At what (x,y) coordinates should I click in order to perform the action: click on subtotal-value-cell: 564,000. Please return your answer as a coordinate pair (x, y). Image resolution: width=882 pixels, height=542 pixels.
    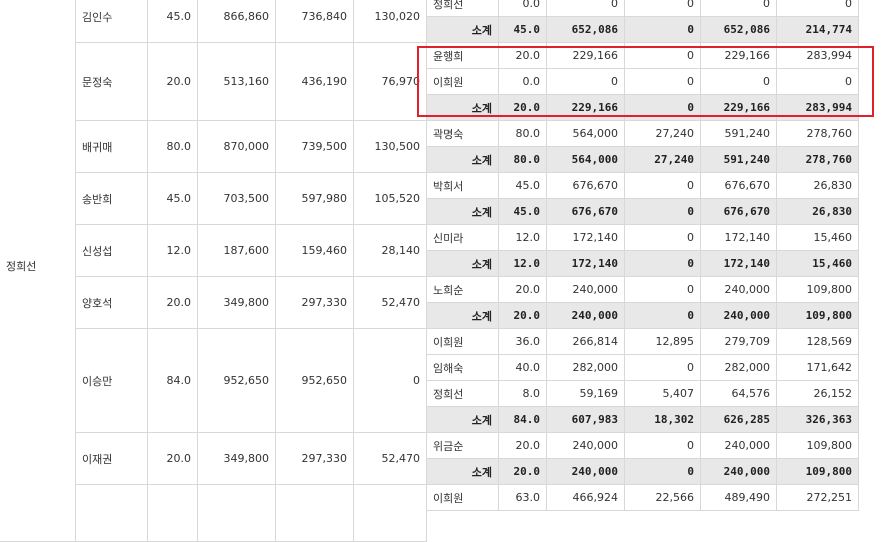
    Looking at the image, I should click on (586, 160).